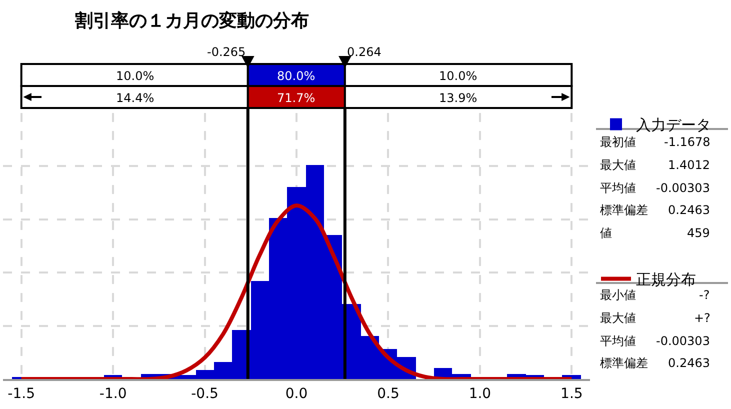 The height and width of the screenshot is (409, 731). What do you see at coordinates (113, 394) in the screenshot?
I see `x-tick-label: -1.0` at bounding box center [113, 394].